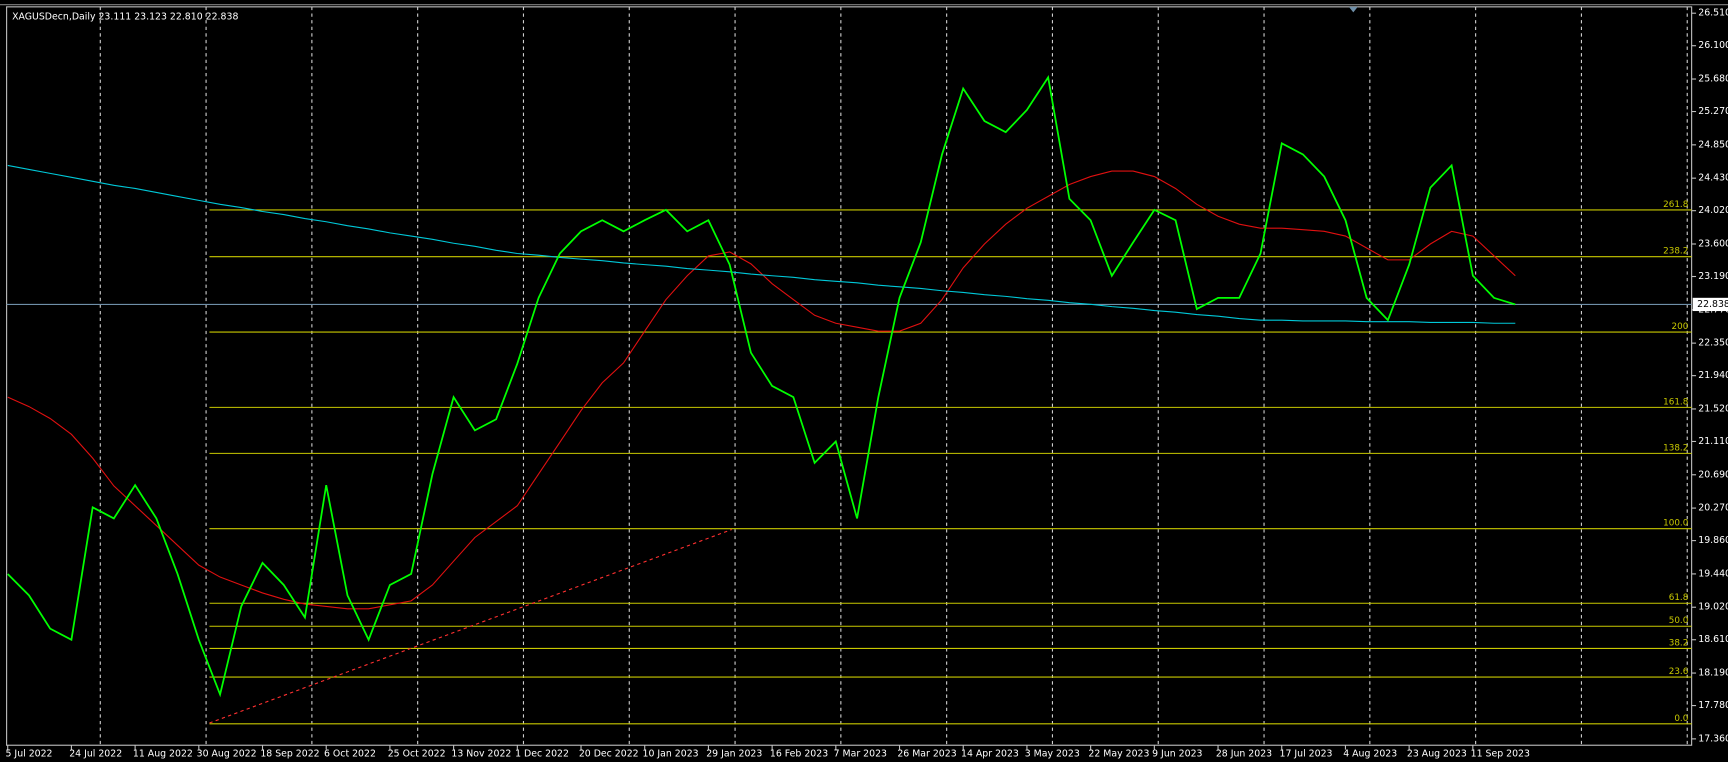 The height and width of the screenshot is (762, 1728). Describe the element at coordinates (1713, 111) in the screenshot. I see `y-tick-label: 25.270` at that location.